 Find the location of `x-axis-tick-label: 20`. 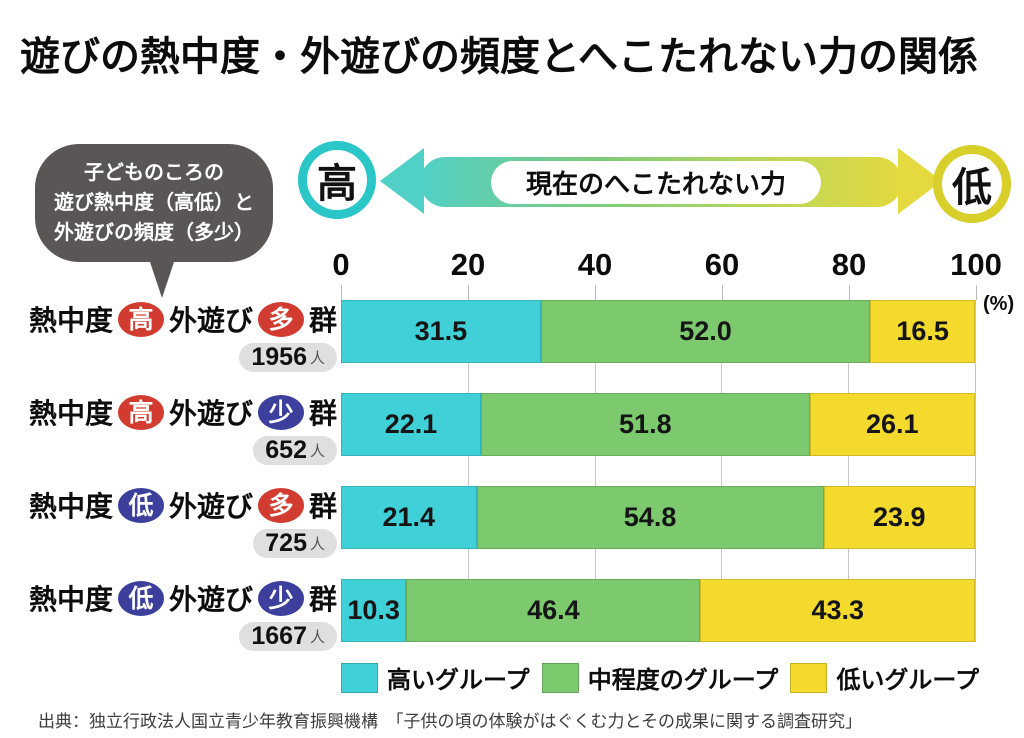

x-axis-tick-label: 20 is located at coordinates (468, 264).